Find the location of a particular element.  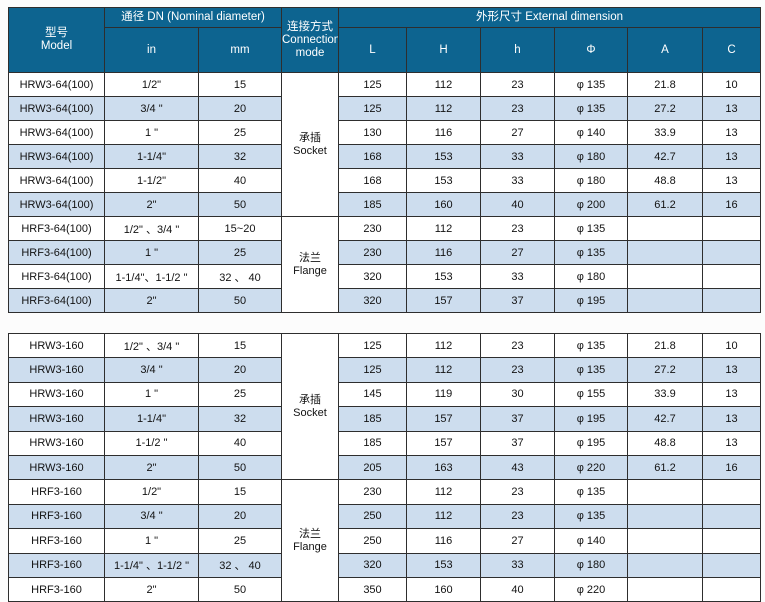

table-row: HRF3-160 3/4 " 20 250 112 23 φ 135 is located at coordinates (384, 516).